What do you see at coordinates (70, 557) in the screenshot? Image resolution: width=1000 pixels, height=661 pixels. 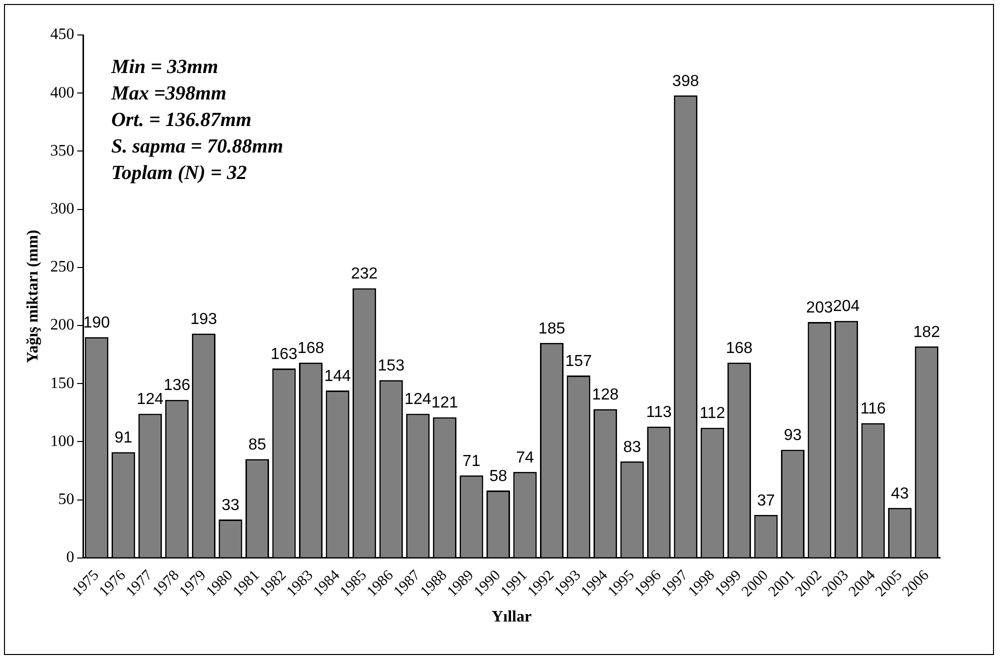 I see `y-tick-label: 0` at bounding box center [70, 557].